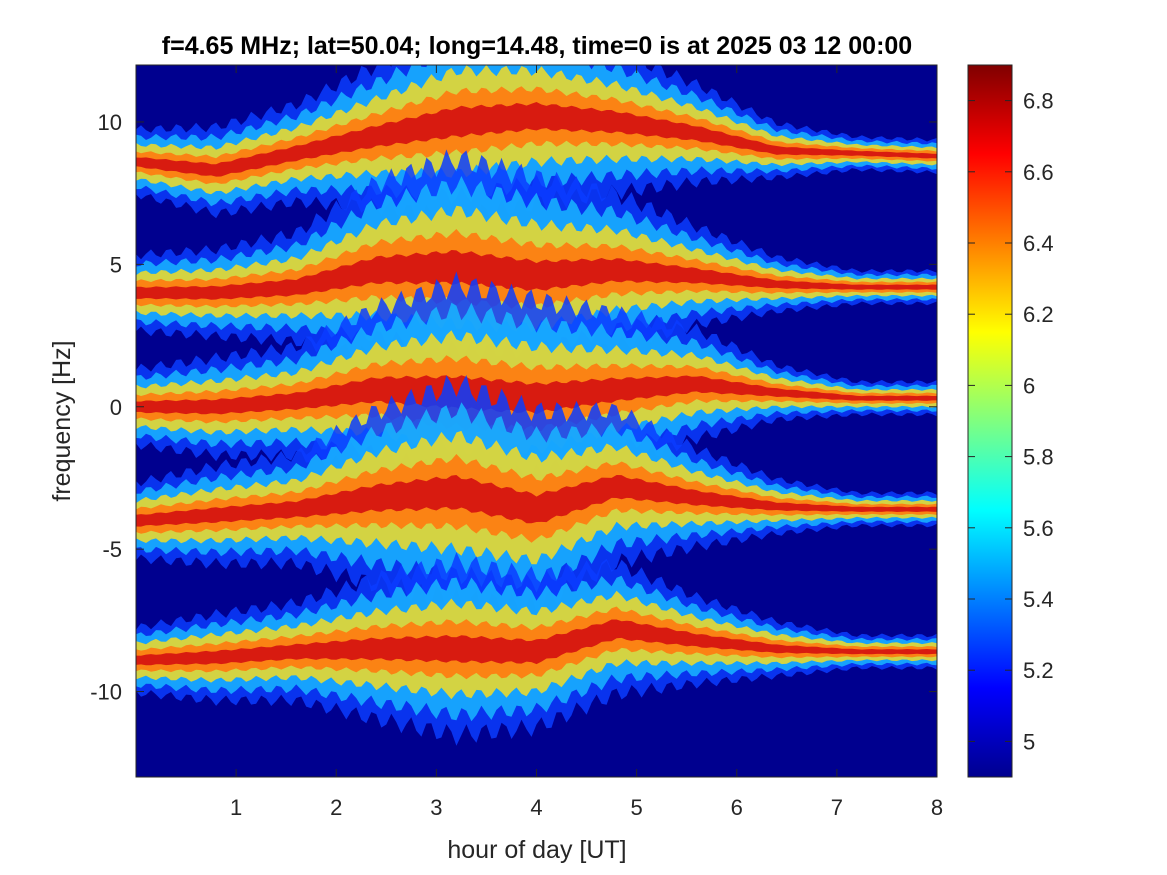 This screenshot has width=1167, height=875. I want to click on colorbar-ticks: 6.8 6.6 6.4 6.2 6 5.8 5.6 5.4 5.2 5, so click(1011, 421).